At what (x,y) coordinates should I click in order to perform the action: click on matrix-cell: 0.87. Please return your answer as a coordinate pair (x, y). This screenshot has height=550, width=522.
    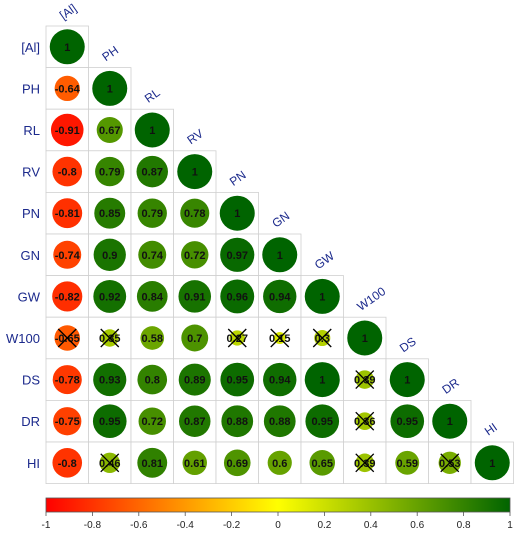
    Looking at the image, I should click on (195, 421).